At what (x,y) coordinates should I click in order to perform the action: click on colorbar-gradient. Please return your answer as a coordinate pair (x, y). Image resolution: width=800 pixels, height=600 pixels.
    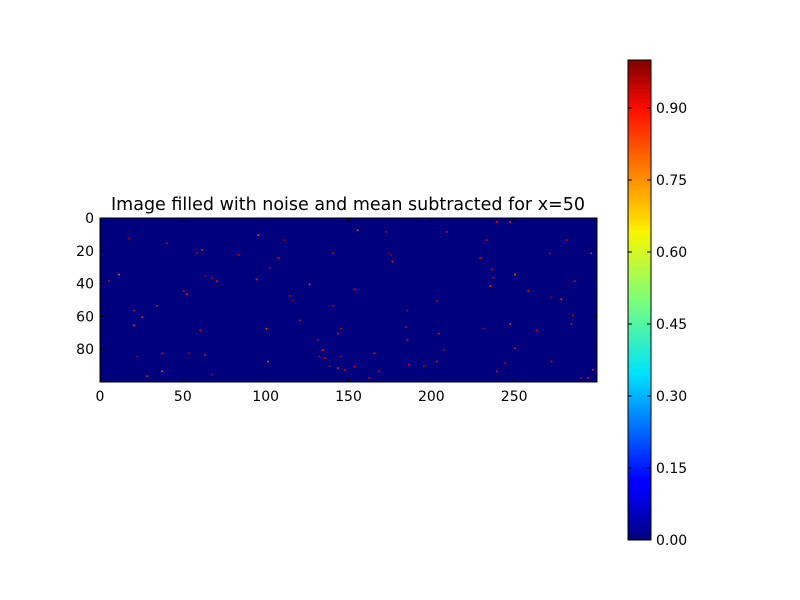
    Looking at the image, I should click on (639, 300).